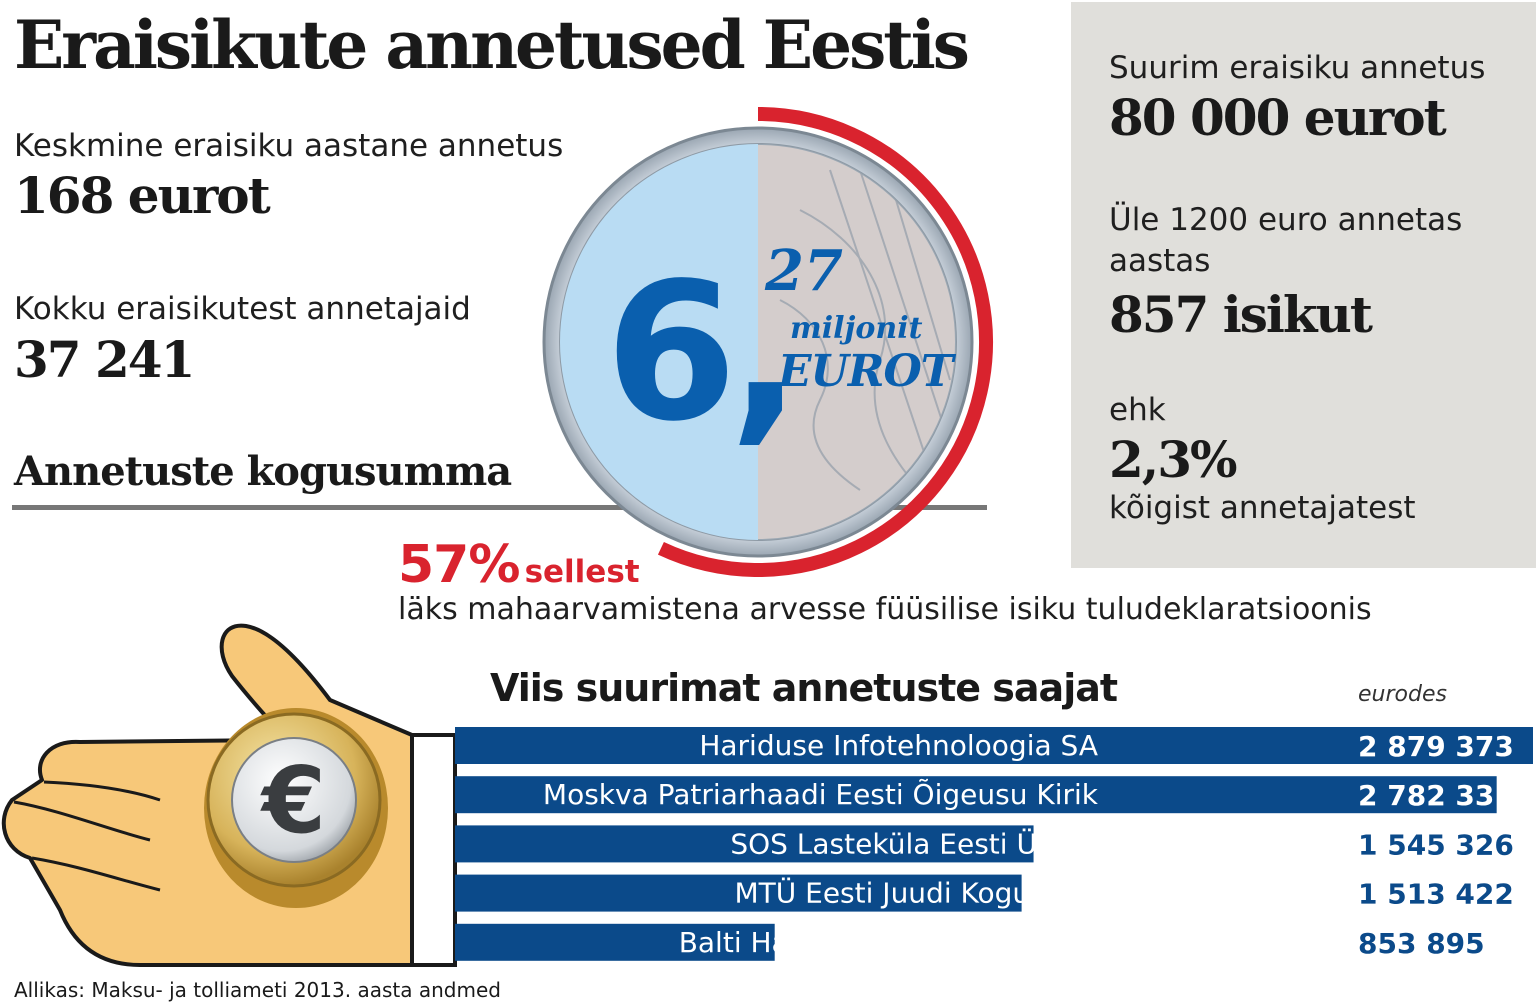  What do you see at coordinates (699, 352) in the screenshot?
I see `total-integer: 6,` at bounding box center [699, 352].